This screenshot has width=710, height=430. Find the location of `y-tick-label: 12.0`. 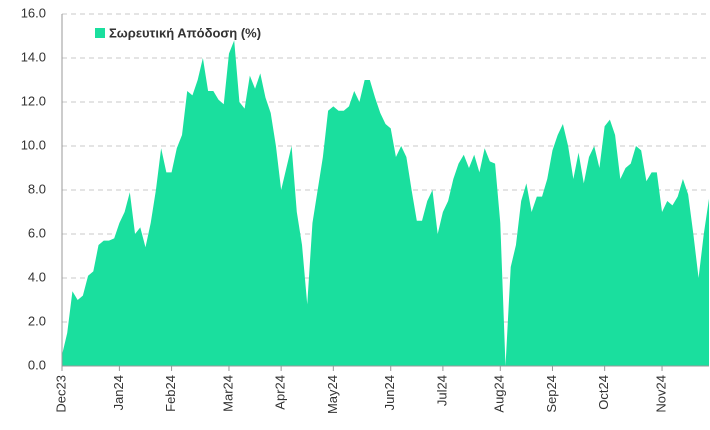

y-tick-label: 12.0 is located at coordinates (33, 100).